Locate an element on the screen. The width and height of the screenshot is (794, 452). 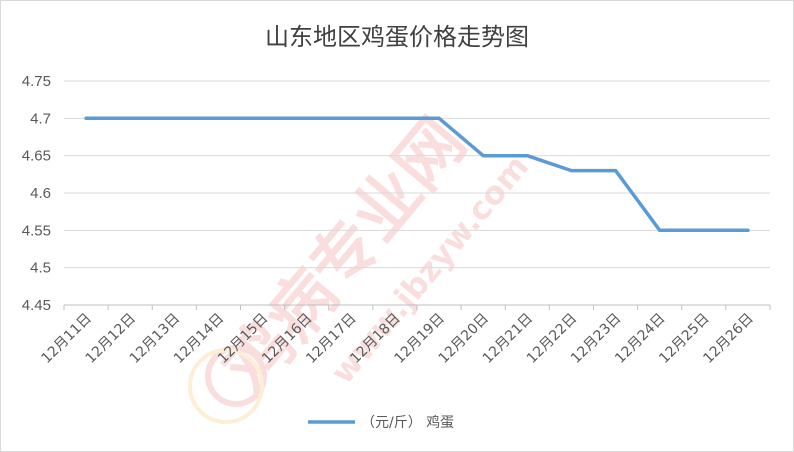
chart-title: 山东地区鸡蛋价格走势图 is located at coordinates (397, 37).